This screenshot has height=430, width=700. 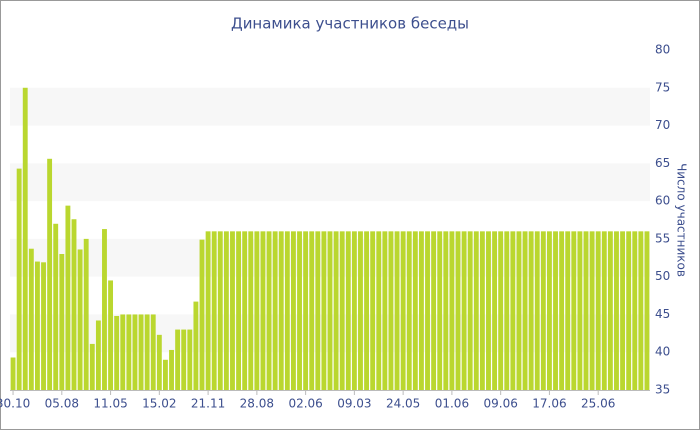 I want to click on y-tick-label: 40, so click(x=662, y=352).